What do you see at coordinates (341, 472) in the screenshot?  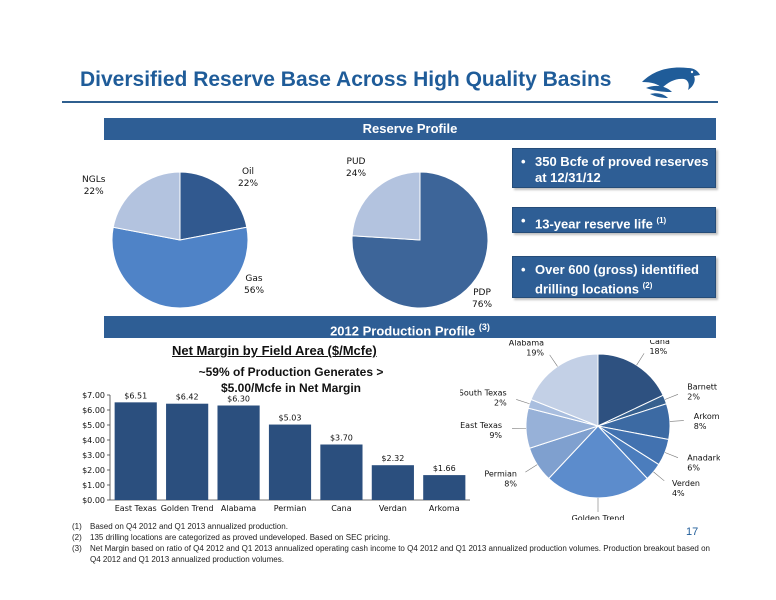 I see `bar-cana` at bounding box center [341, 472].